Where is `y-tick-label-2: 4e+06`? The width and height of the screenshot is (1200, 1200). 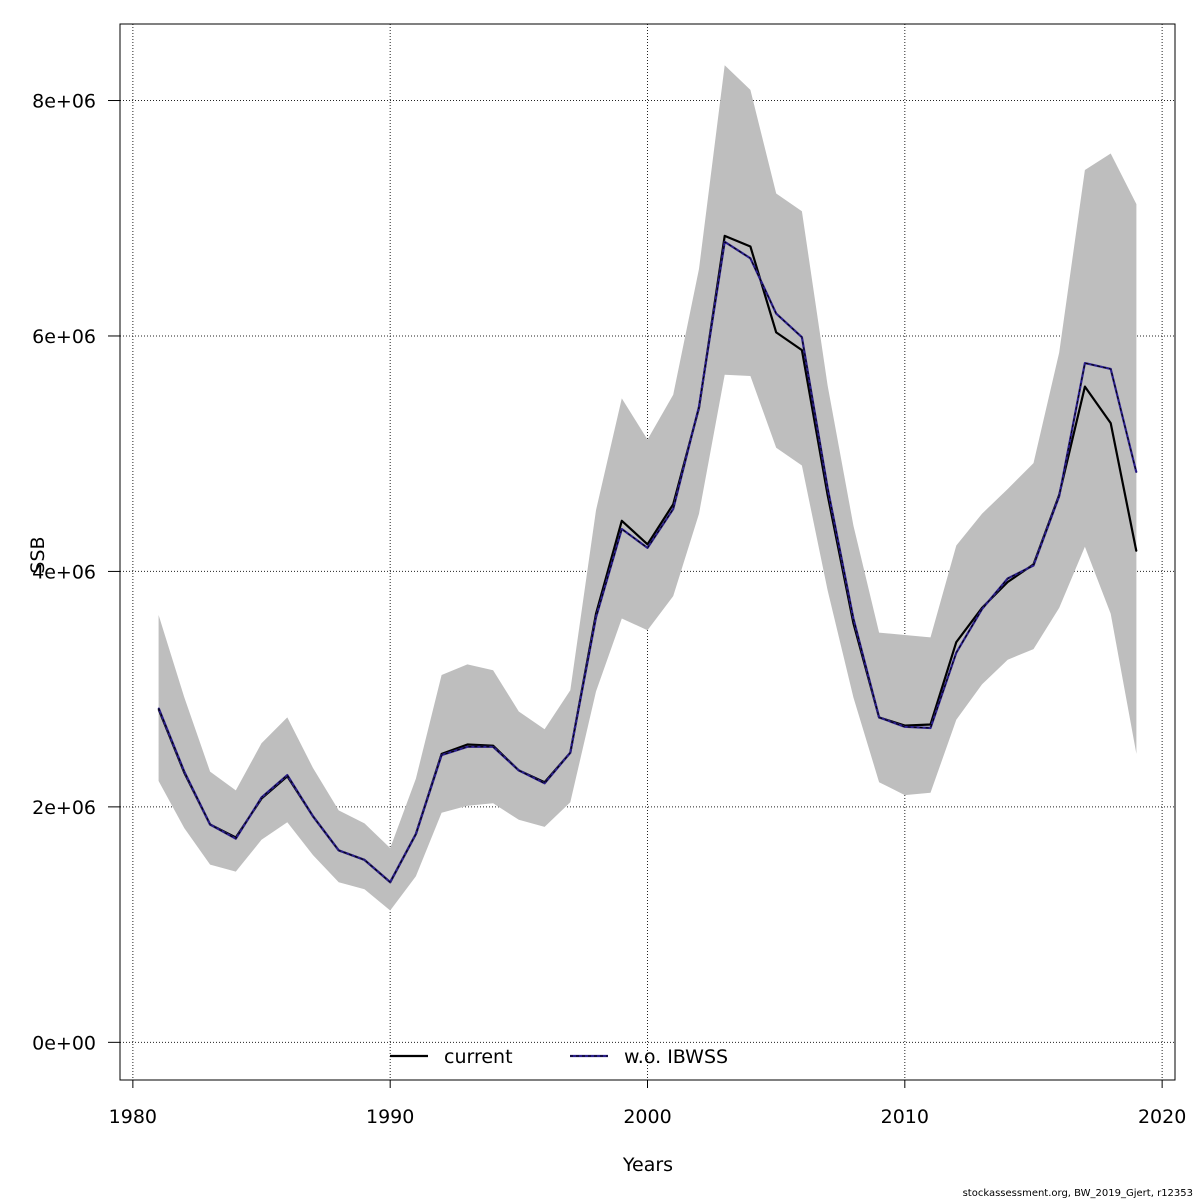 y-tick-label-2: 4e+06 is located at coordinates (64, 572).